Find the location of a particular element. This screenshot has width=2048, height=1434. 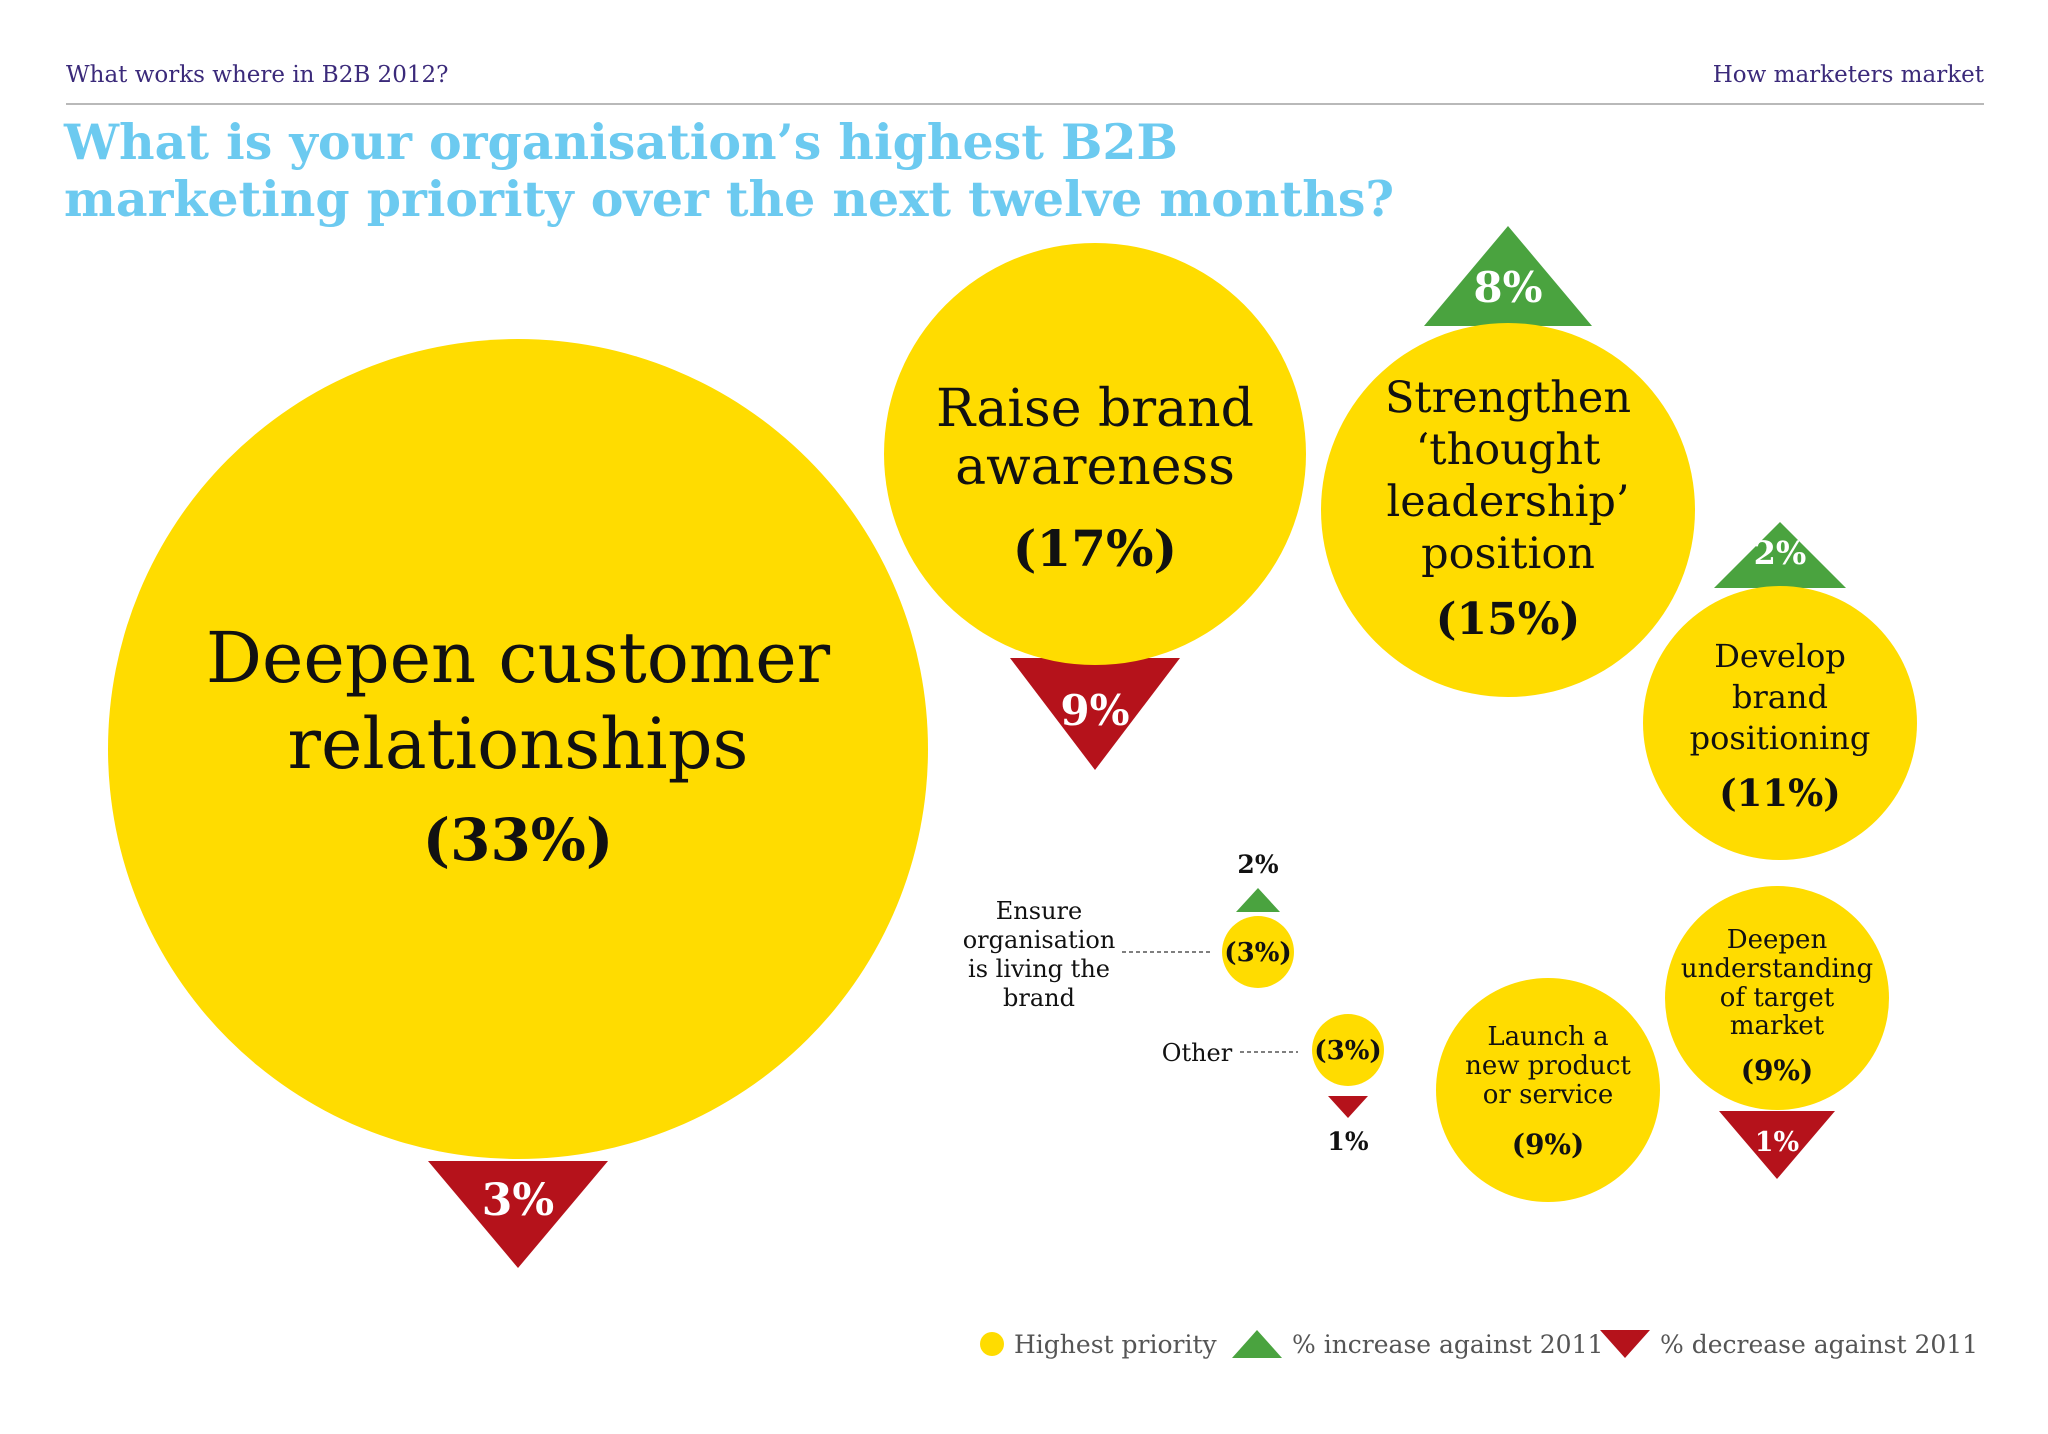

bubble-value-strengthen-thought-leadership-position: (15%) is located at coordinates (1508, 619).